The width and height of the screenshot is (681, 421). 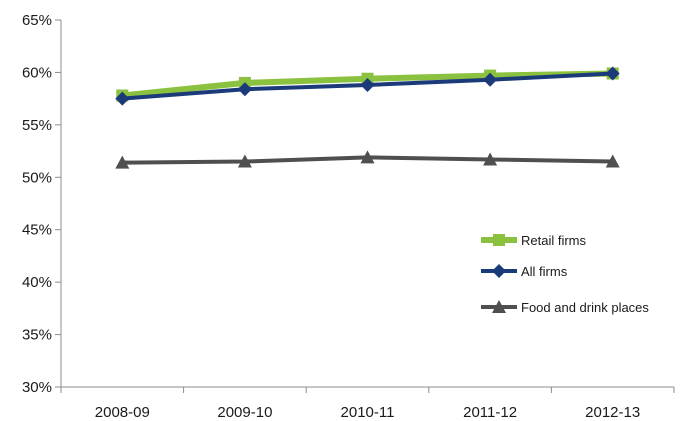 I want to click on y-tick-label: 40%, so click(x=37, y=282).